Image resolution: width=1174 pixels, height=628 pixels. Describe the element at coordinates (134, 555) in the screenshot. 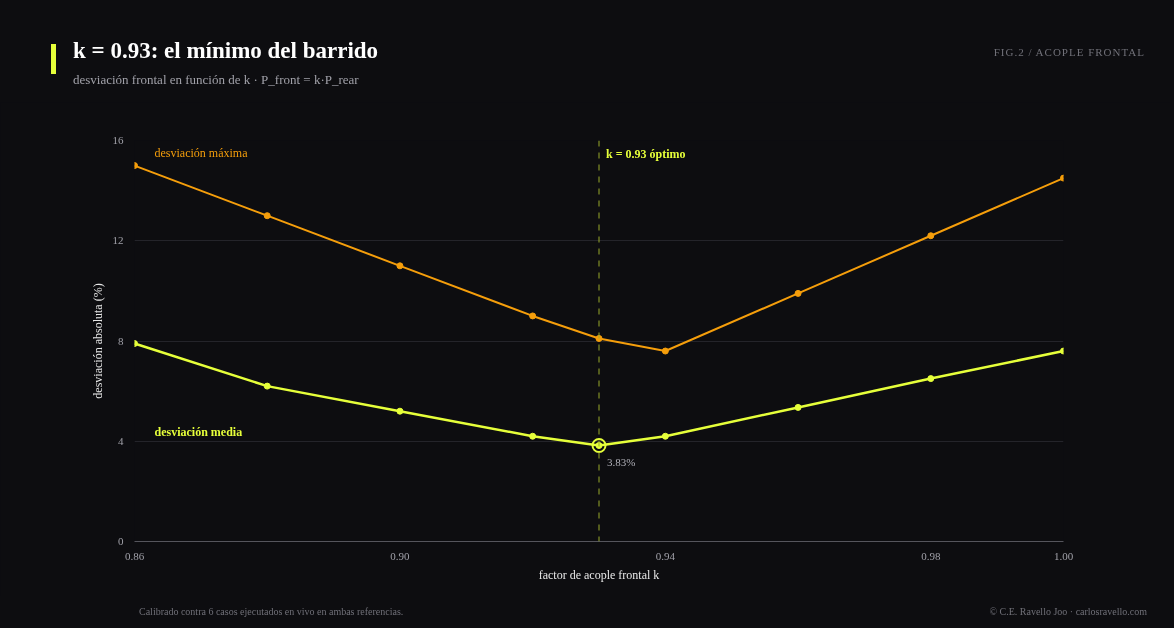

I see `x-tick-label: 0.86` at that location.